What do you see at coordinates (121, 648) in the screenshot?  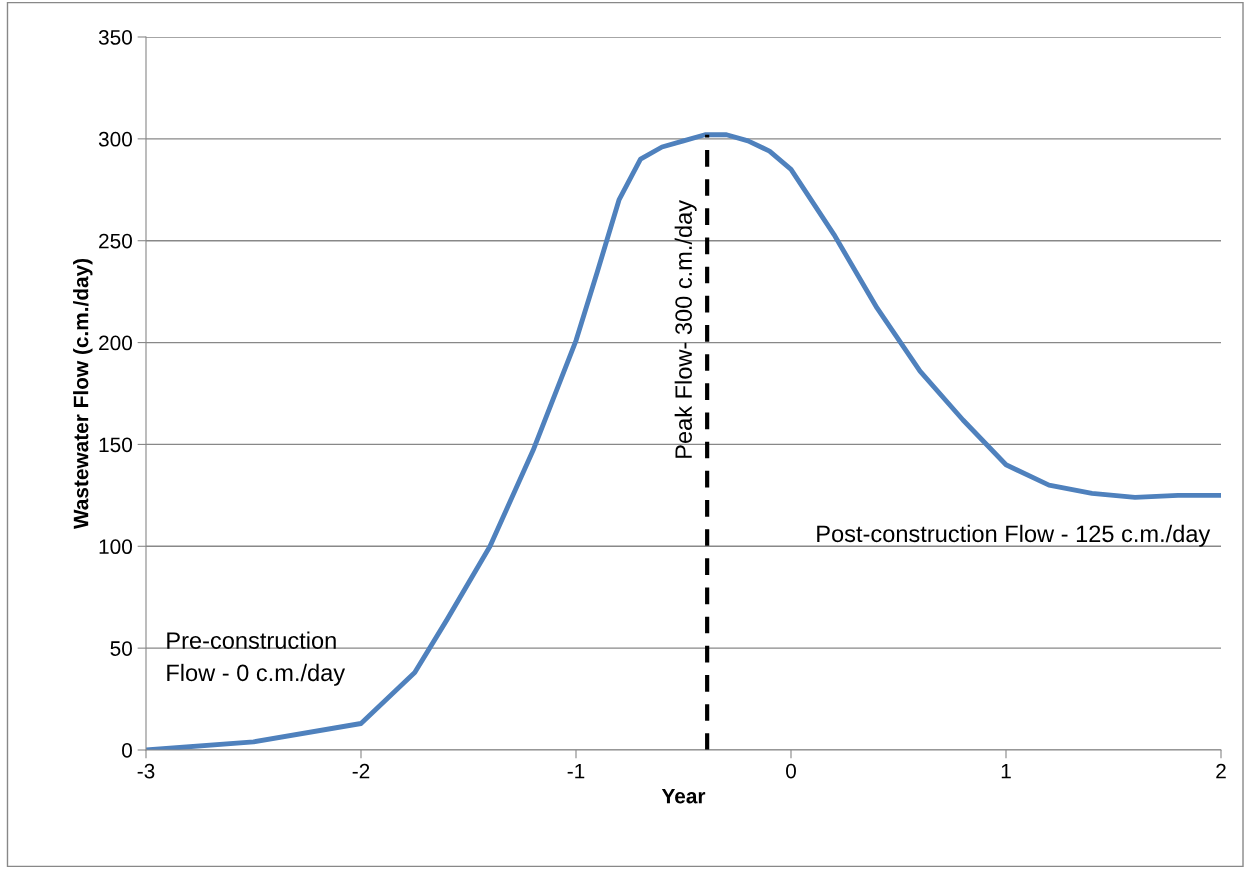 I see `y-tick-label: 50` at bounding box center [121, 648].